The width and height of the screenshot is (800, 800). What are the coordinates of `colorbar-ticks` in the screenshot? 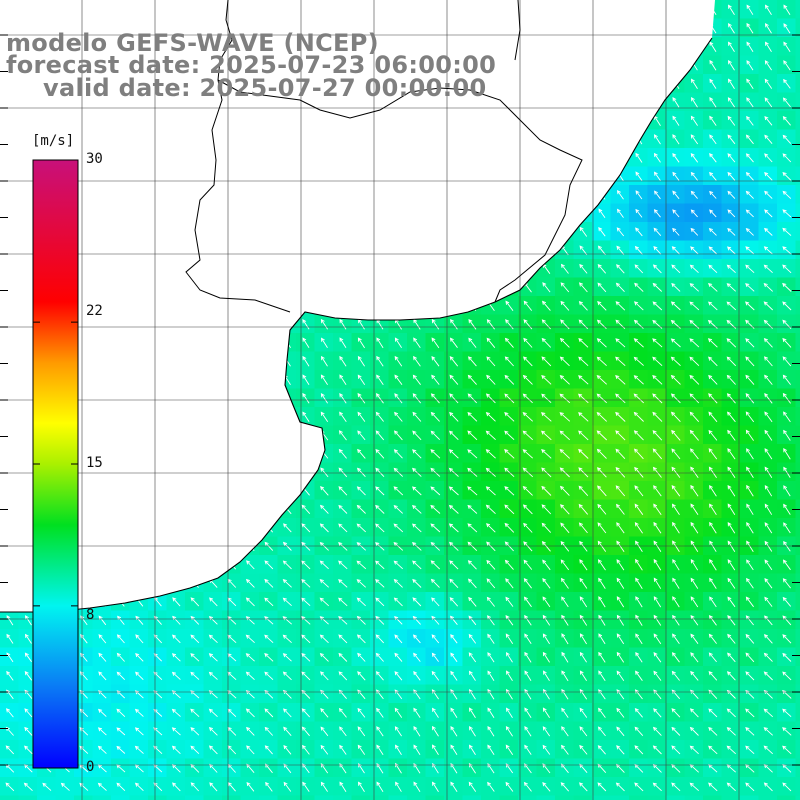 It's located at (55, 464).